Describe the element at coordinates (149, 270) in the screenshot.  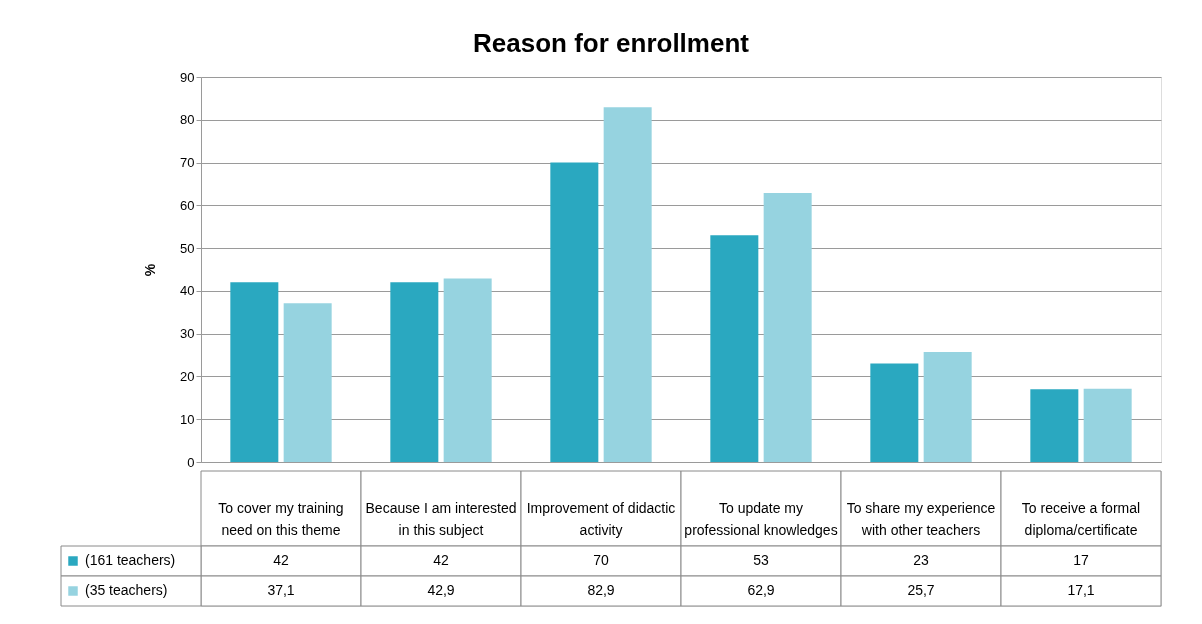
I see `y-axis-title: %` at that location.